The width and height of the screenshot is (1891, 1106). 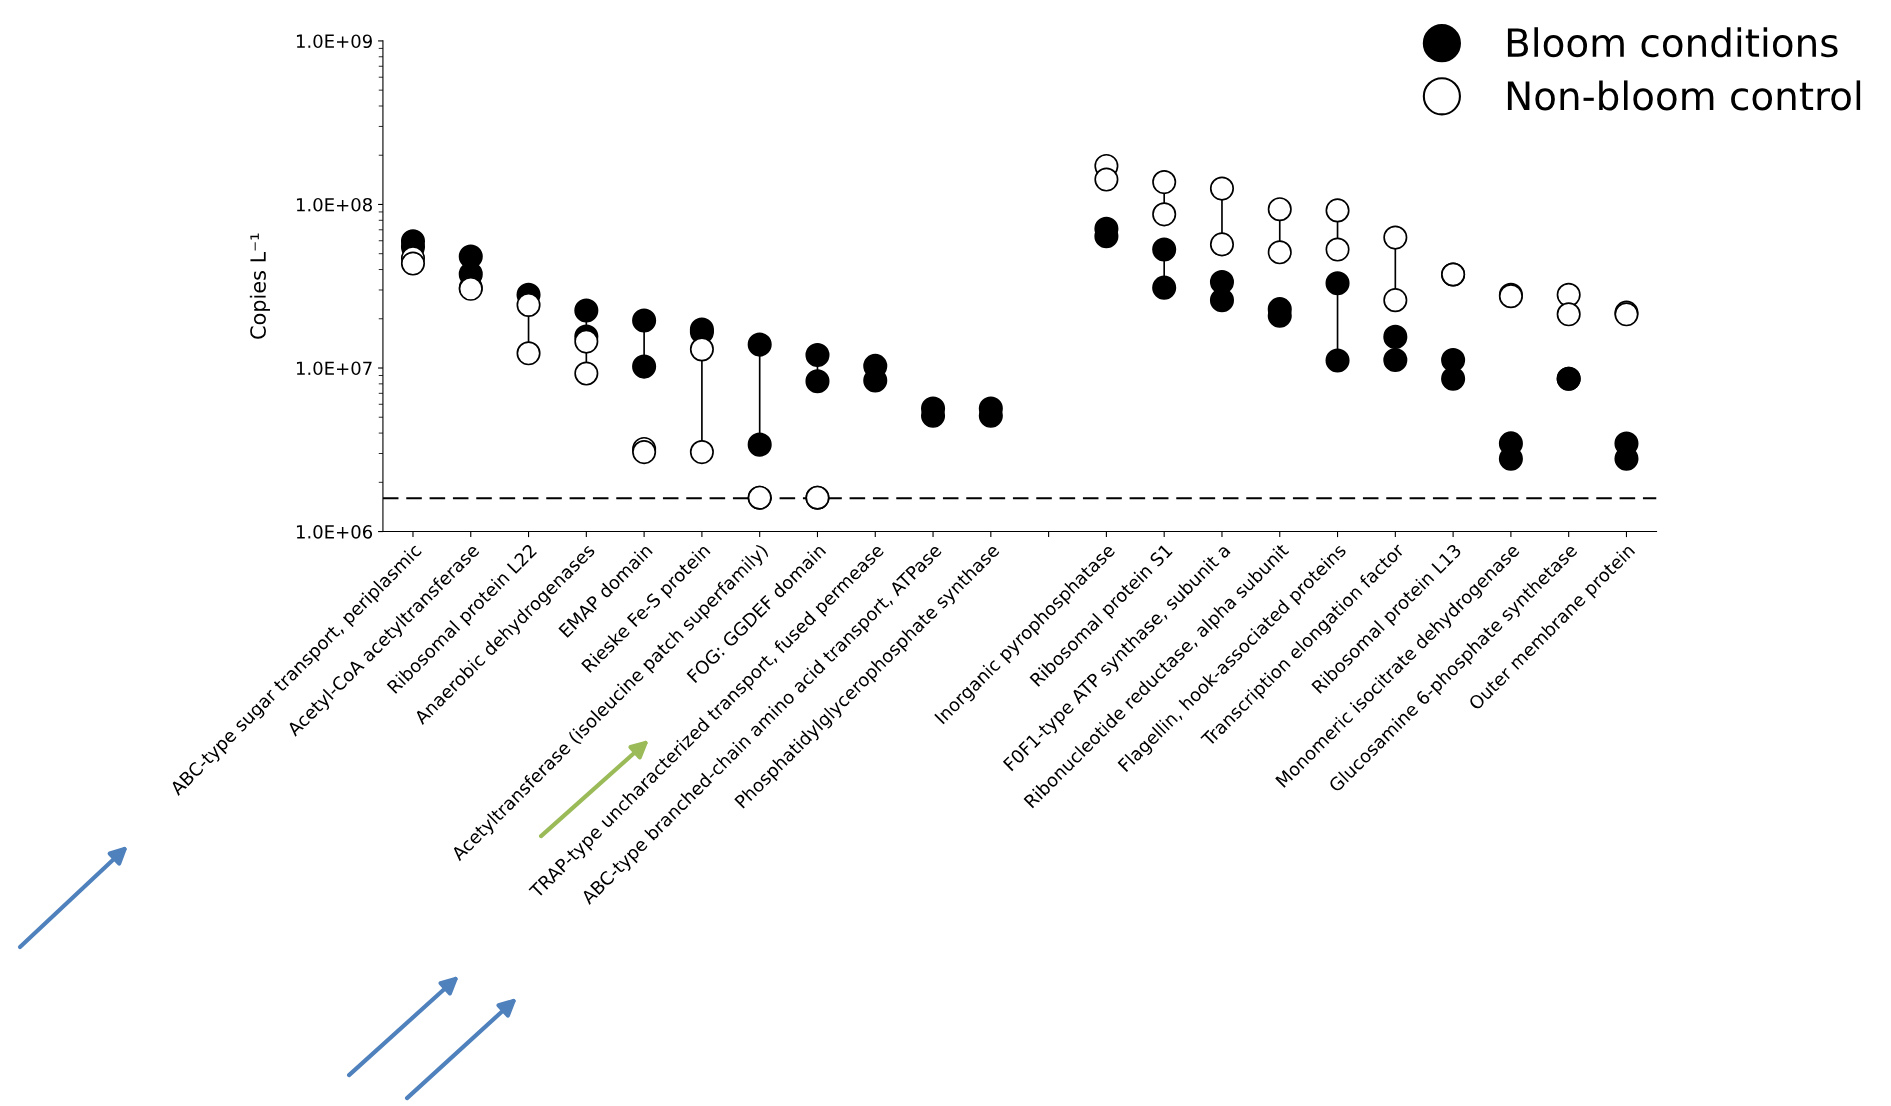 What do you see at coordinates (334, 368) in the screenshot?
I see `y-tick-label: 1.0E+07` at bounding box center [334, 368].